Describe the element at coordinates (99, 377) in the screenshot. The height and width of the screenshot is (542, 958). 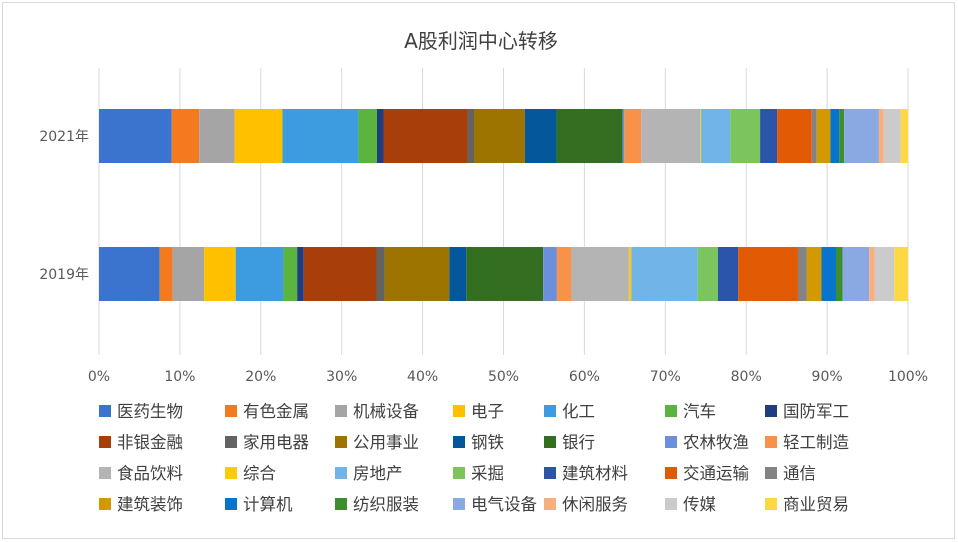
I see `x-tick-label: 0%` at that location.